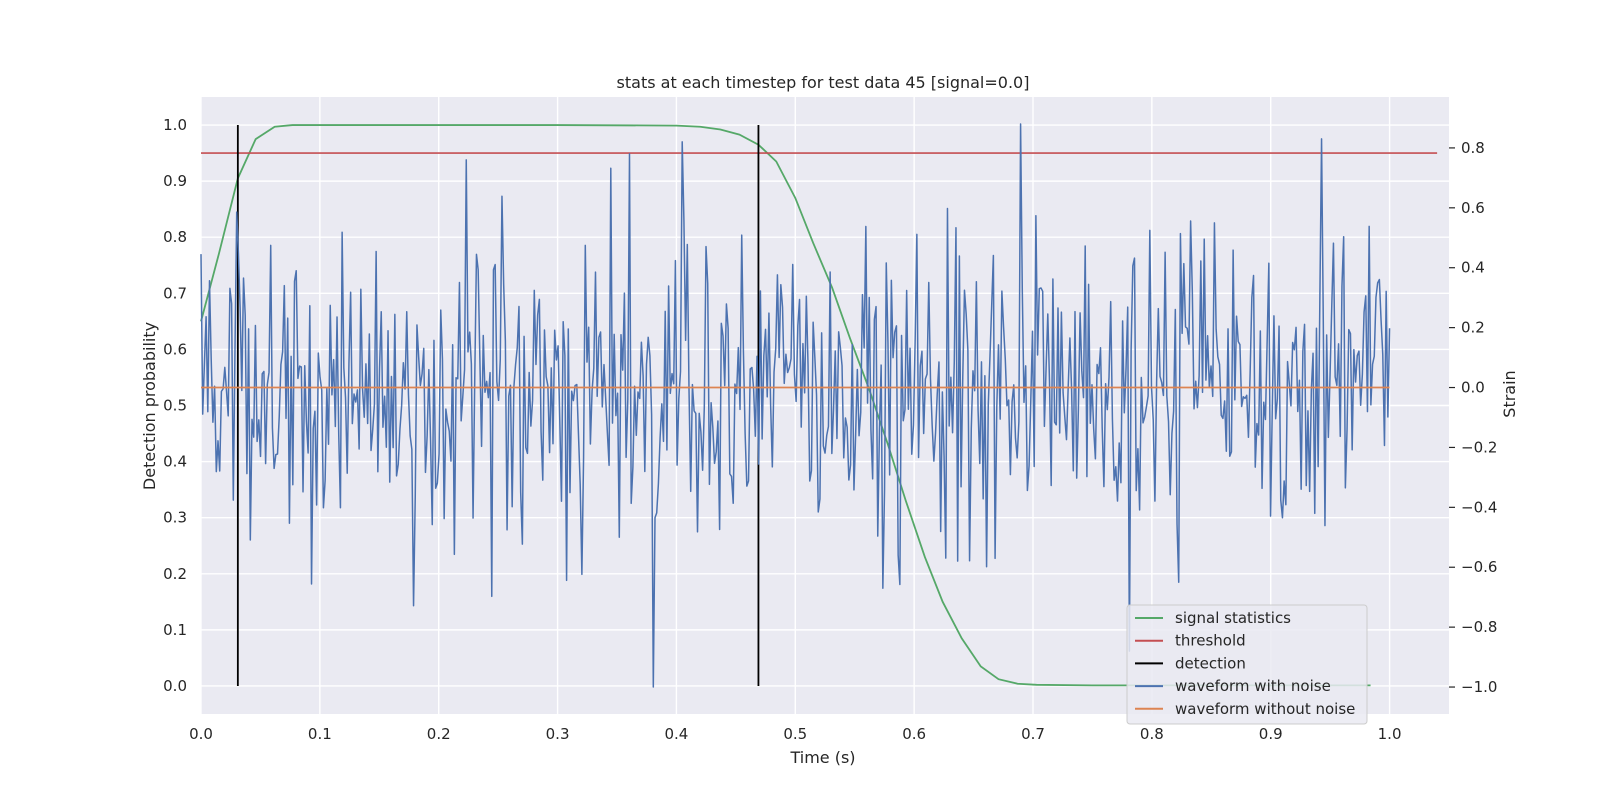  I want to click on y-tick-label: 0.4, so click(175, 462).